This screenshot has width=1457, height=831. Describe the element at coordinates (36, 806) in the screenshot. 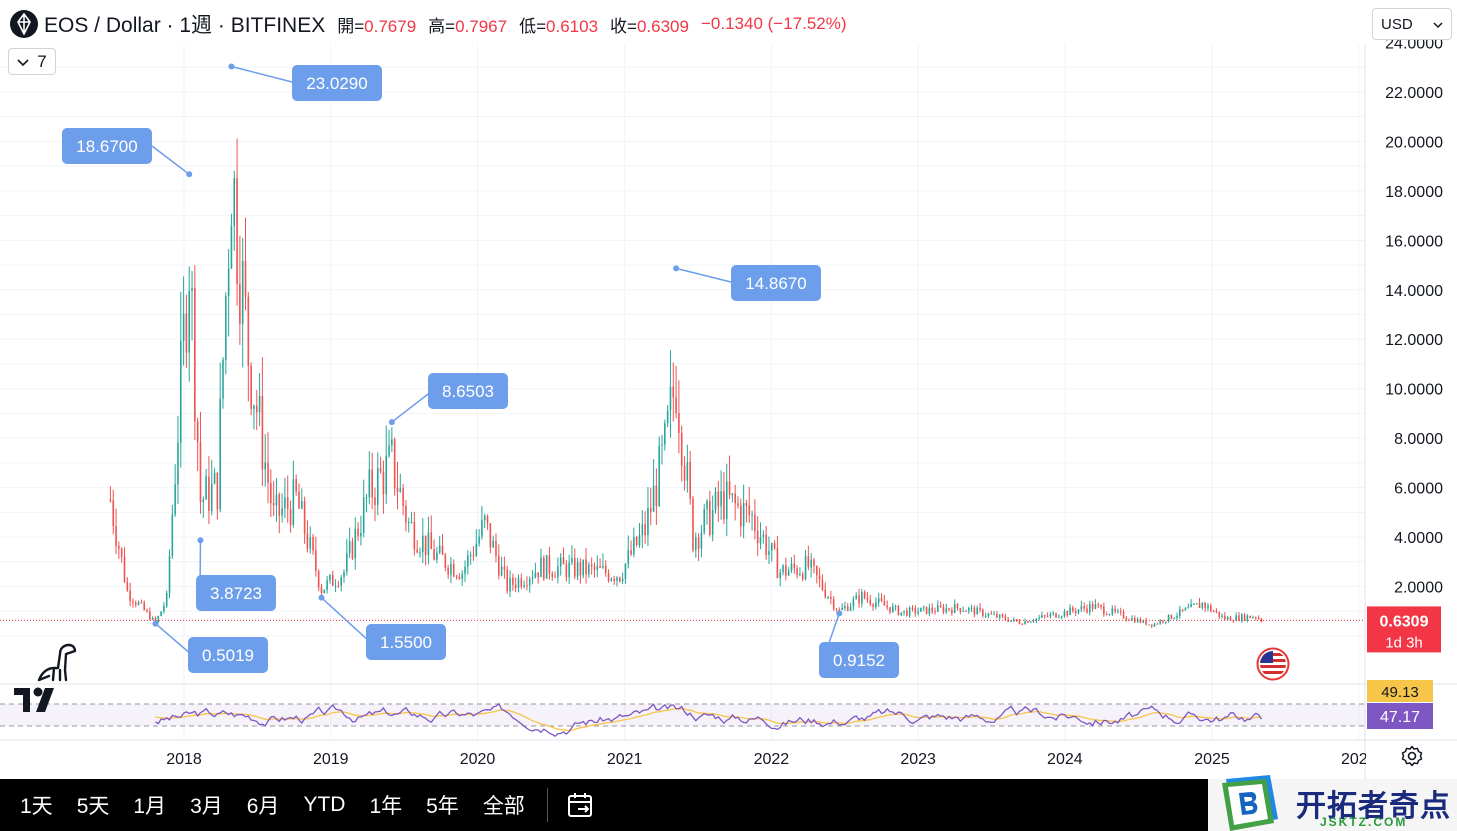

I see `timeframe-1d-button: 1天` at that location.